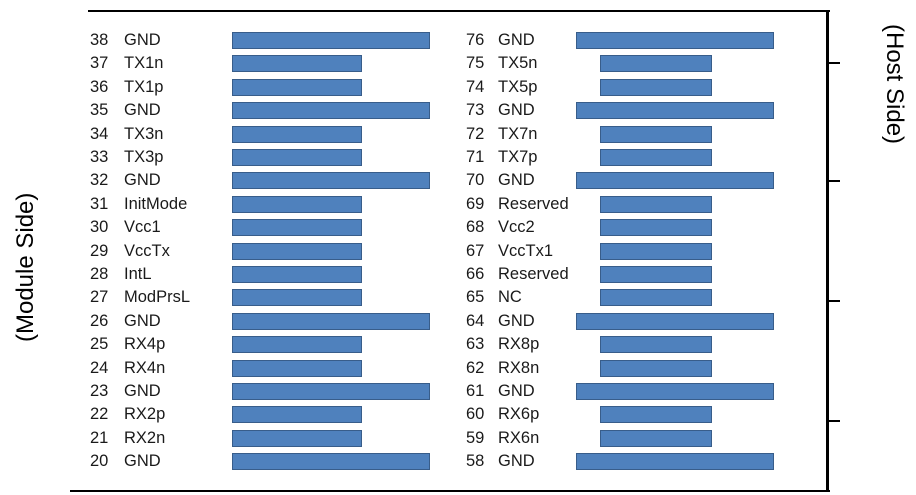 The height and width of the screenshot is (495, 916). Describe the element at coordinates (145, 344) in the screenshot. I see `left-pin-name: RX4p` at that location.